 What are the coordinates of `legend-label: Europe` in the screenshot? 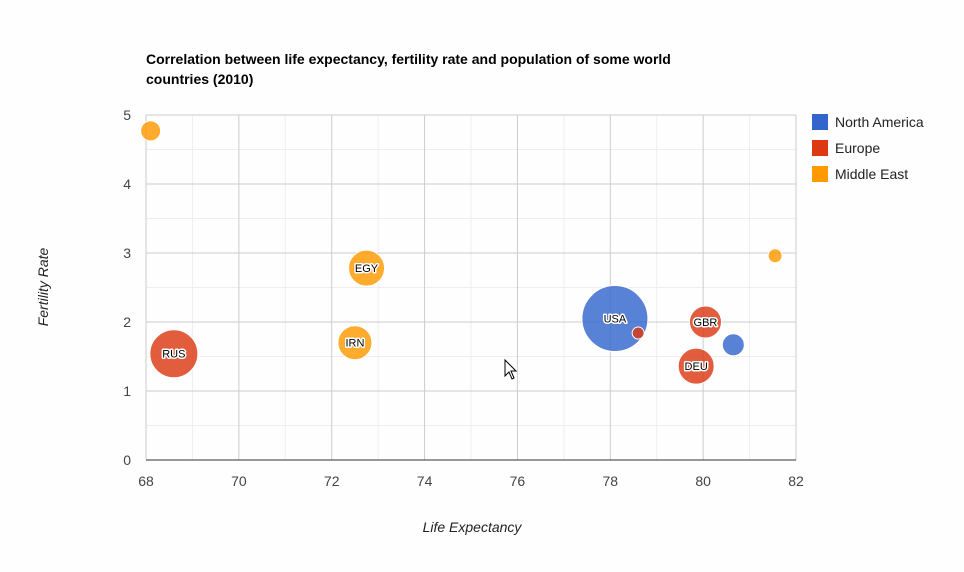 It's located at (857, 148).